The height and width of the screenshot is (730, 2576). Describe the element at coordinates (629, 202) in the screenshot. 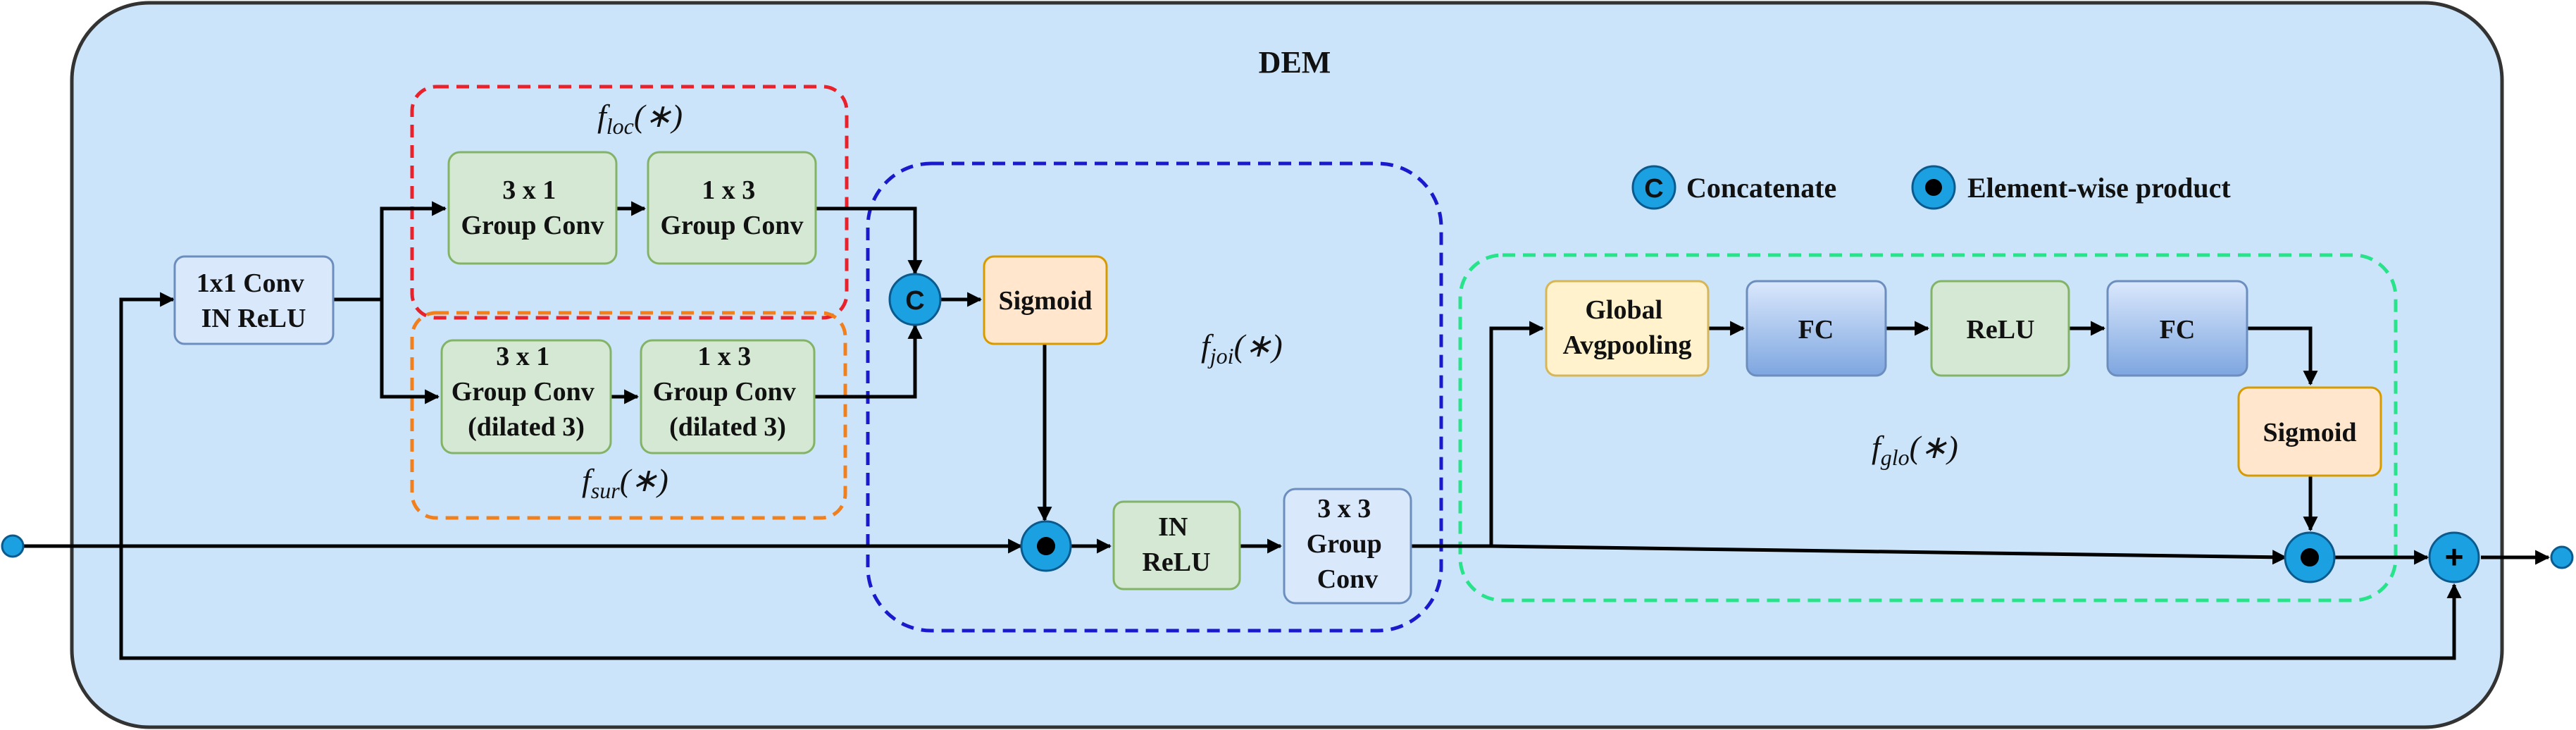

I see `region-loc` at that location.